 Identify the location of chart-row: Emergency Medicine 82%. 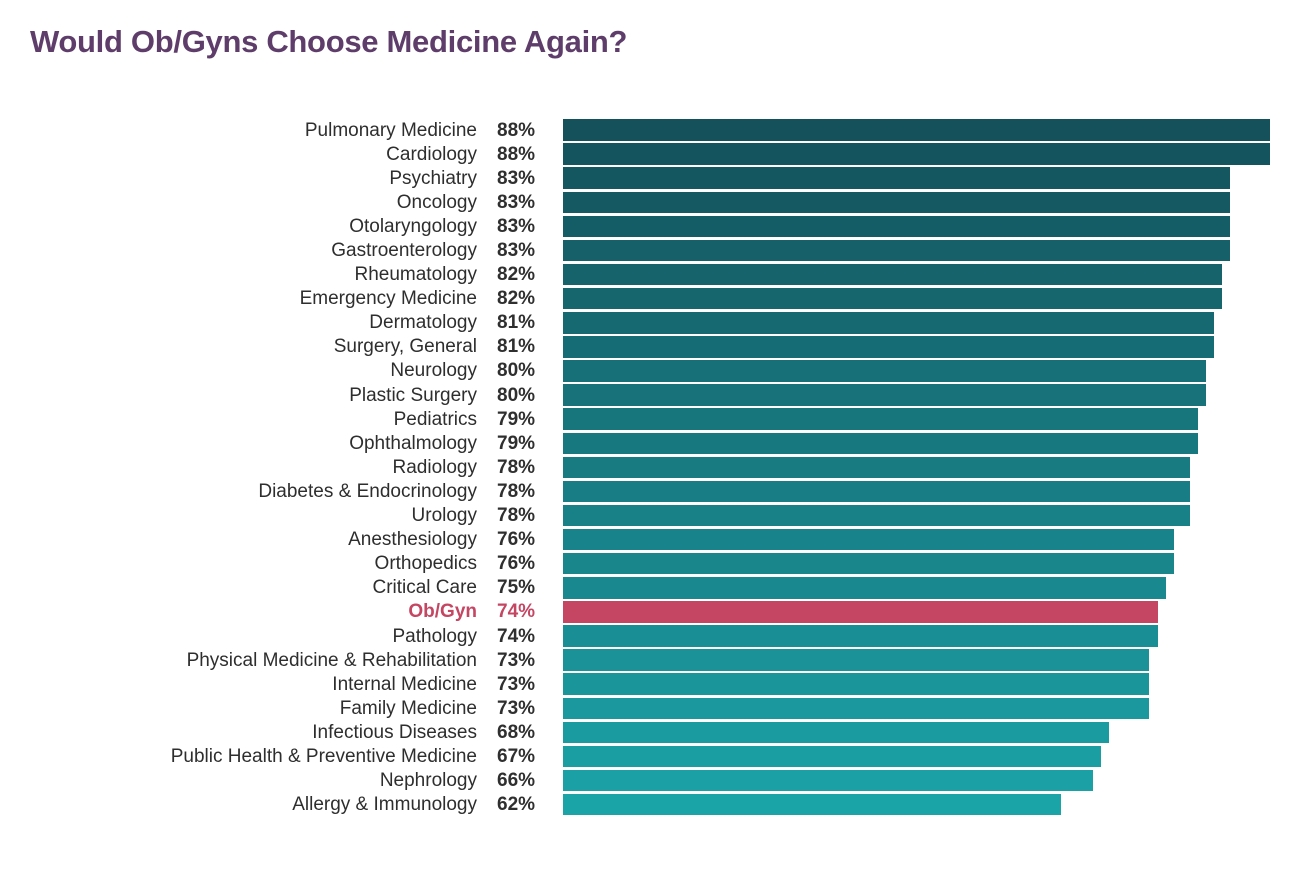
(650, 299).